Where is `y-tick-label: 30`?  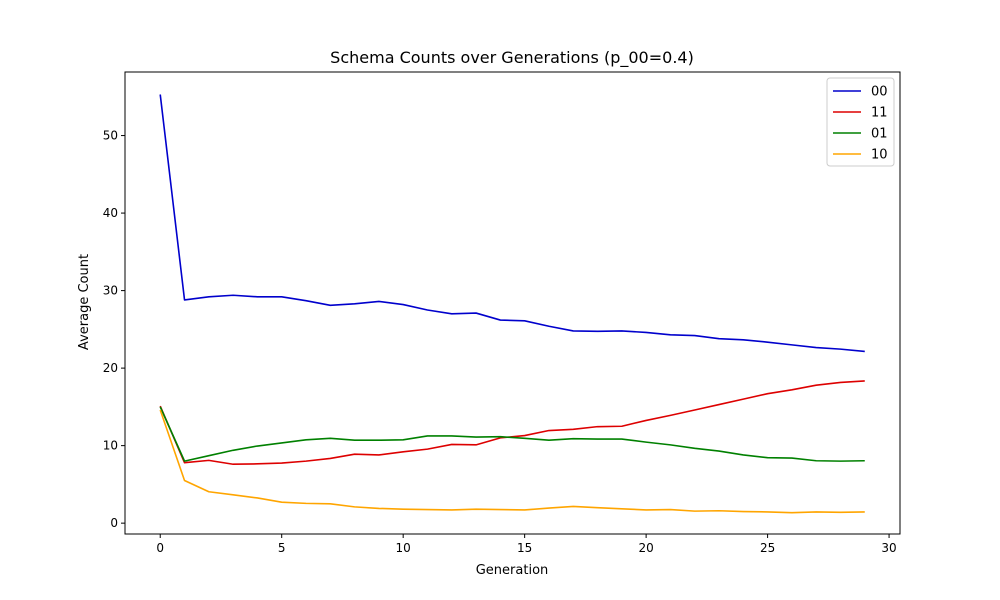
y-tick-label: 30 is located at coordinates (110, 291).